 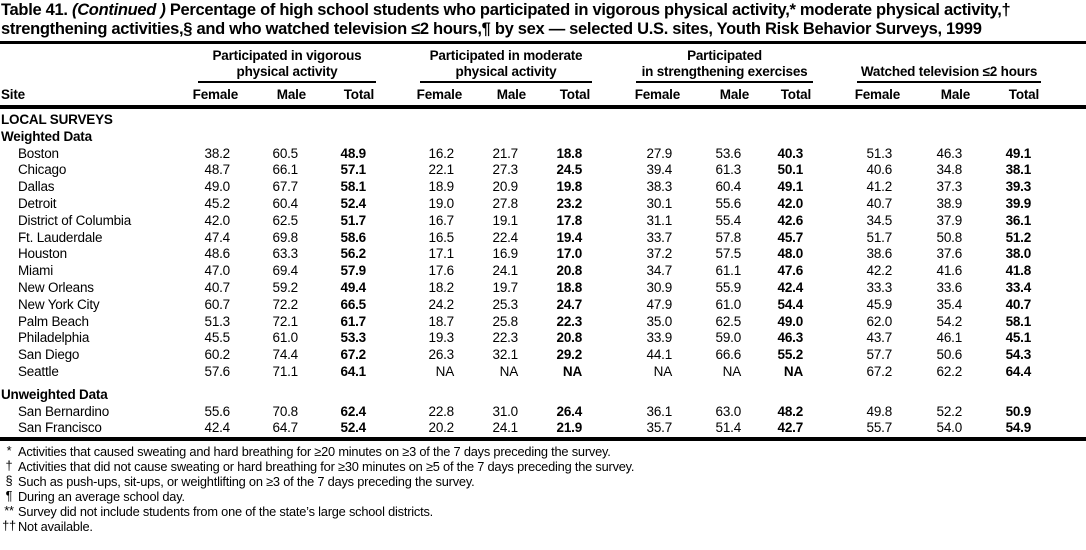 What do you see at coordinates (285, 428) in the screenshot?
I see `value-cell: 64.7` at bounding box center [285, 428].